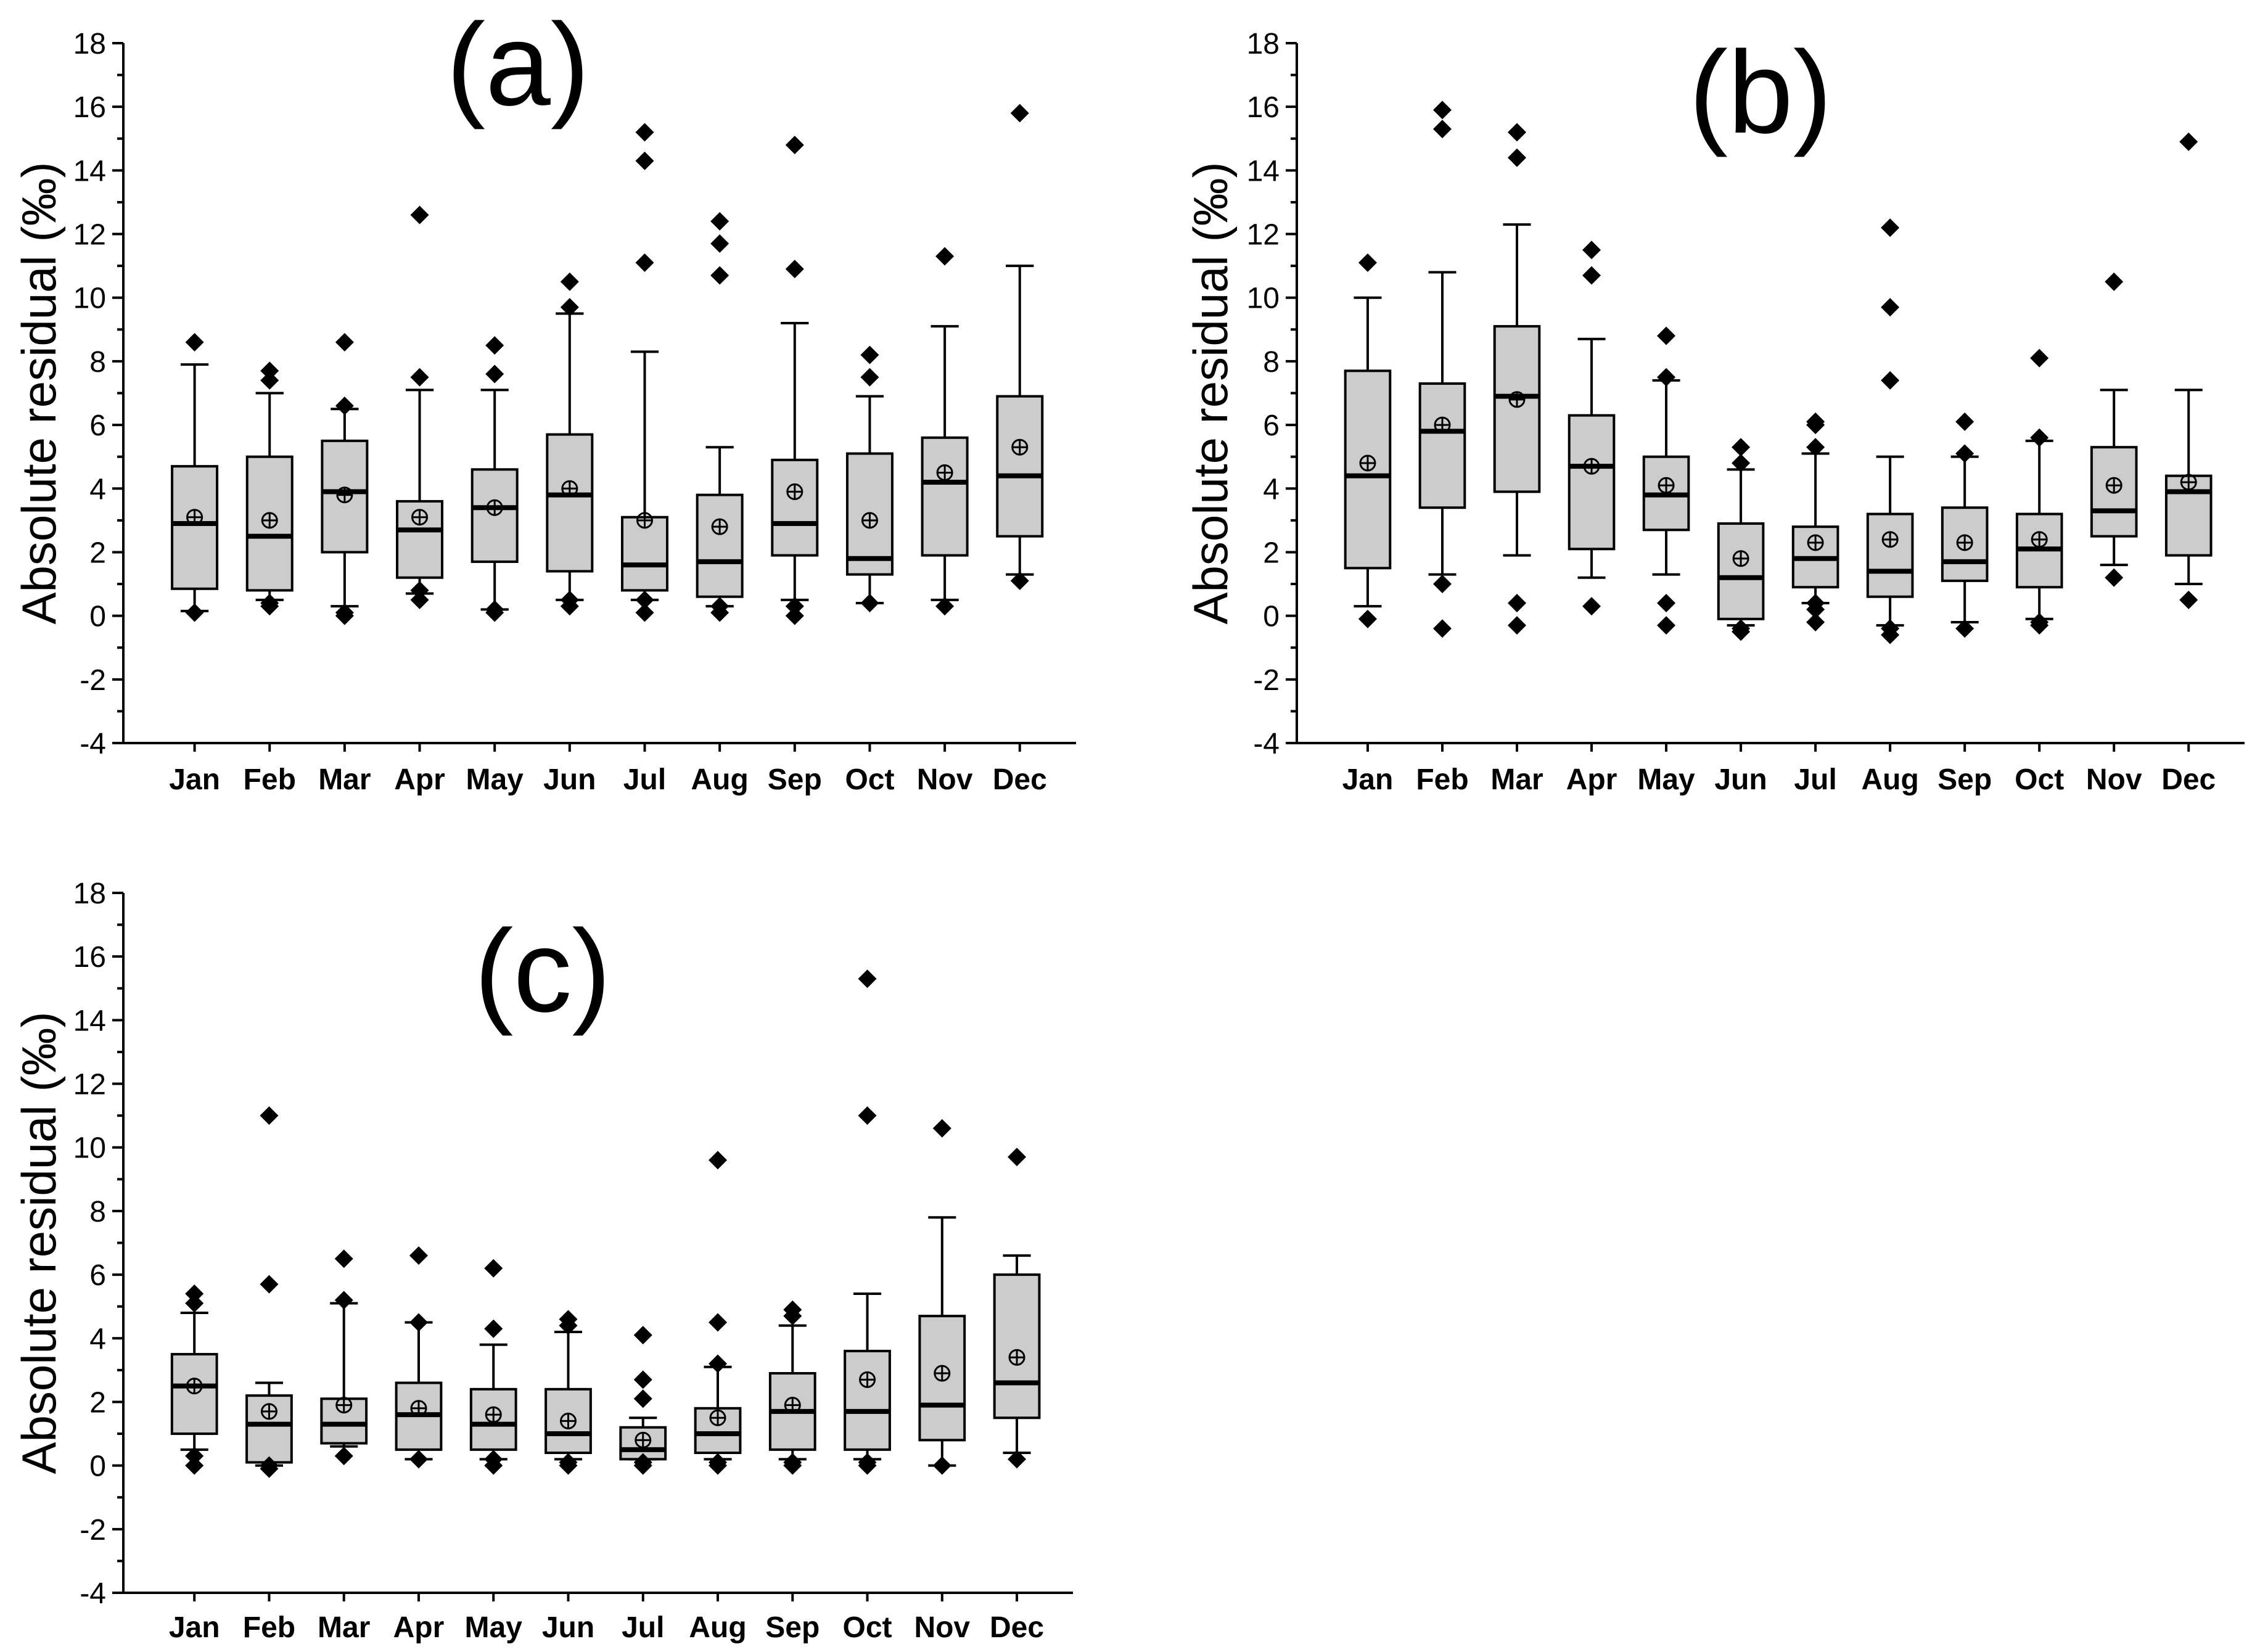  I want to click on y-tick-label: -4, so click(93, 1593).